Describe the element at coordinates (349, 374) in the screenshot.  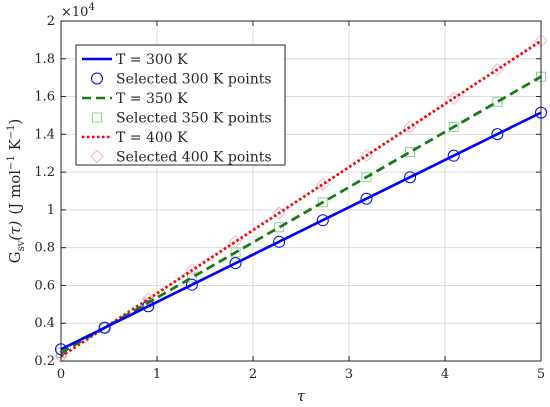
I see `x-tick-label: 3` at that location.